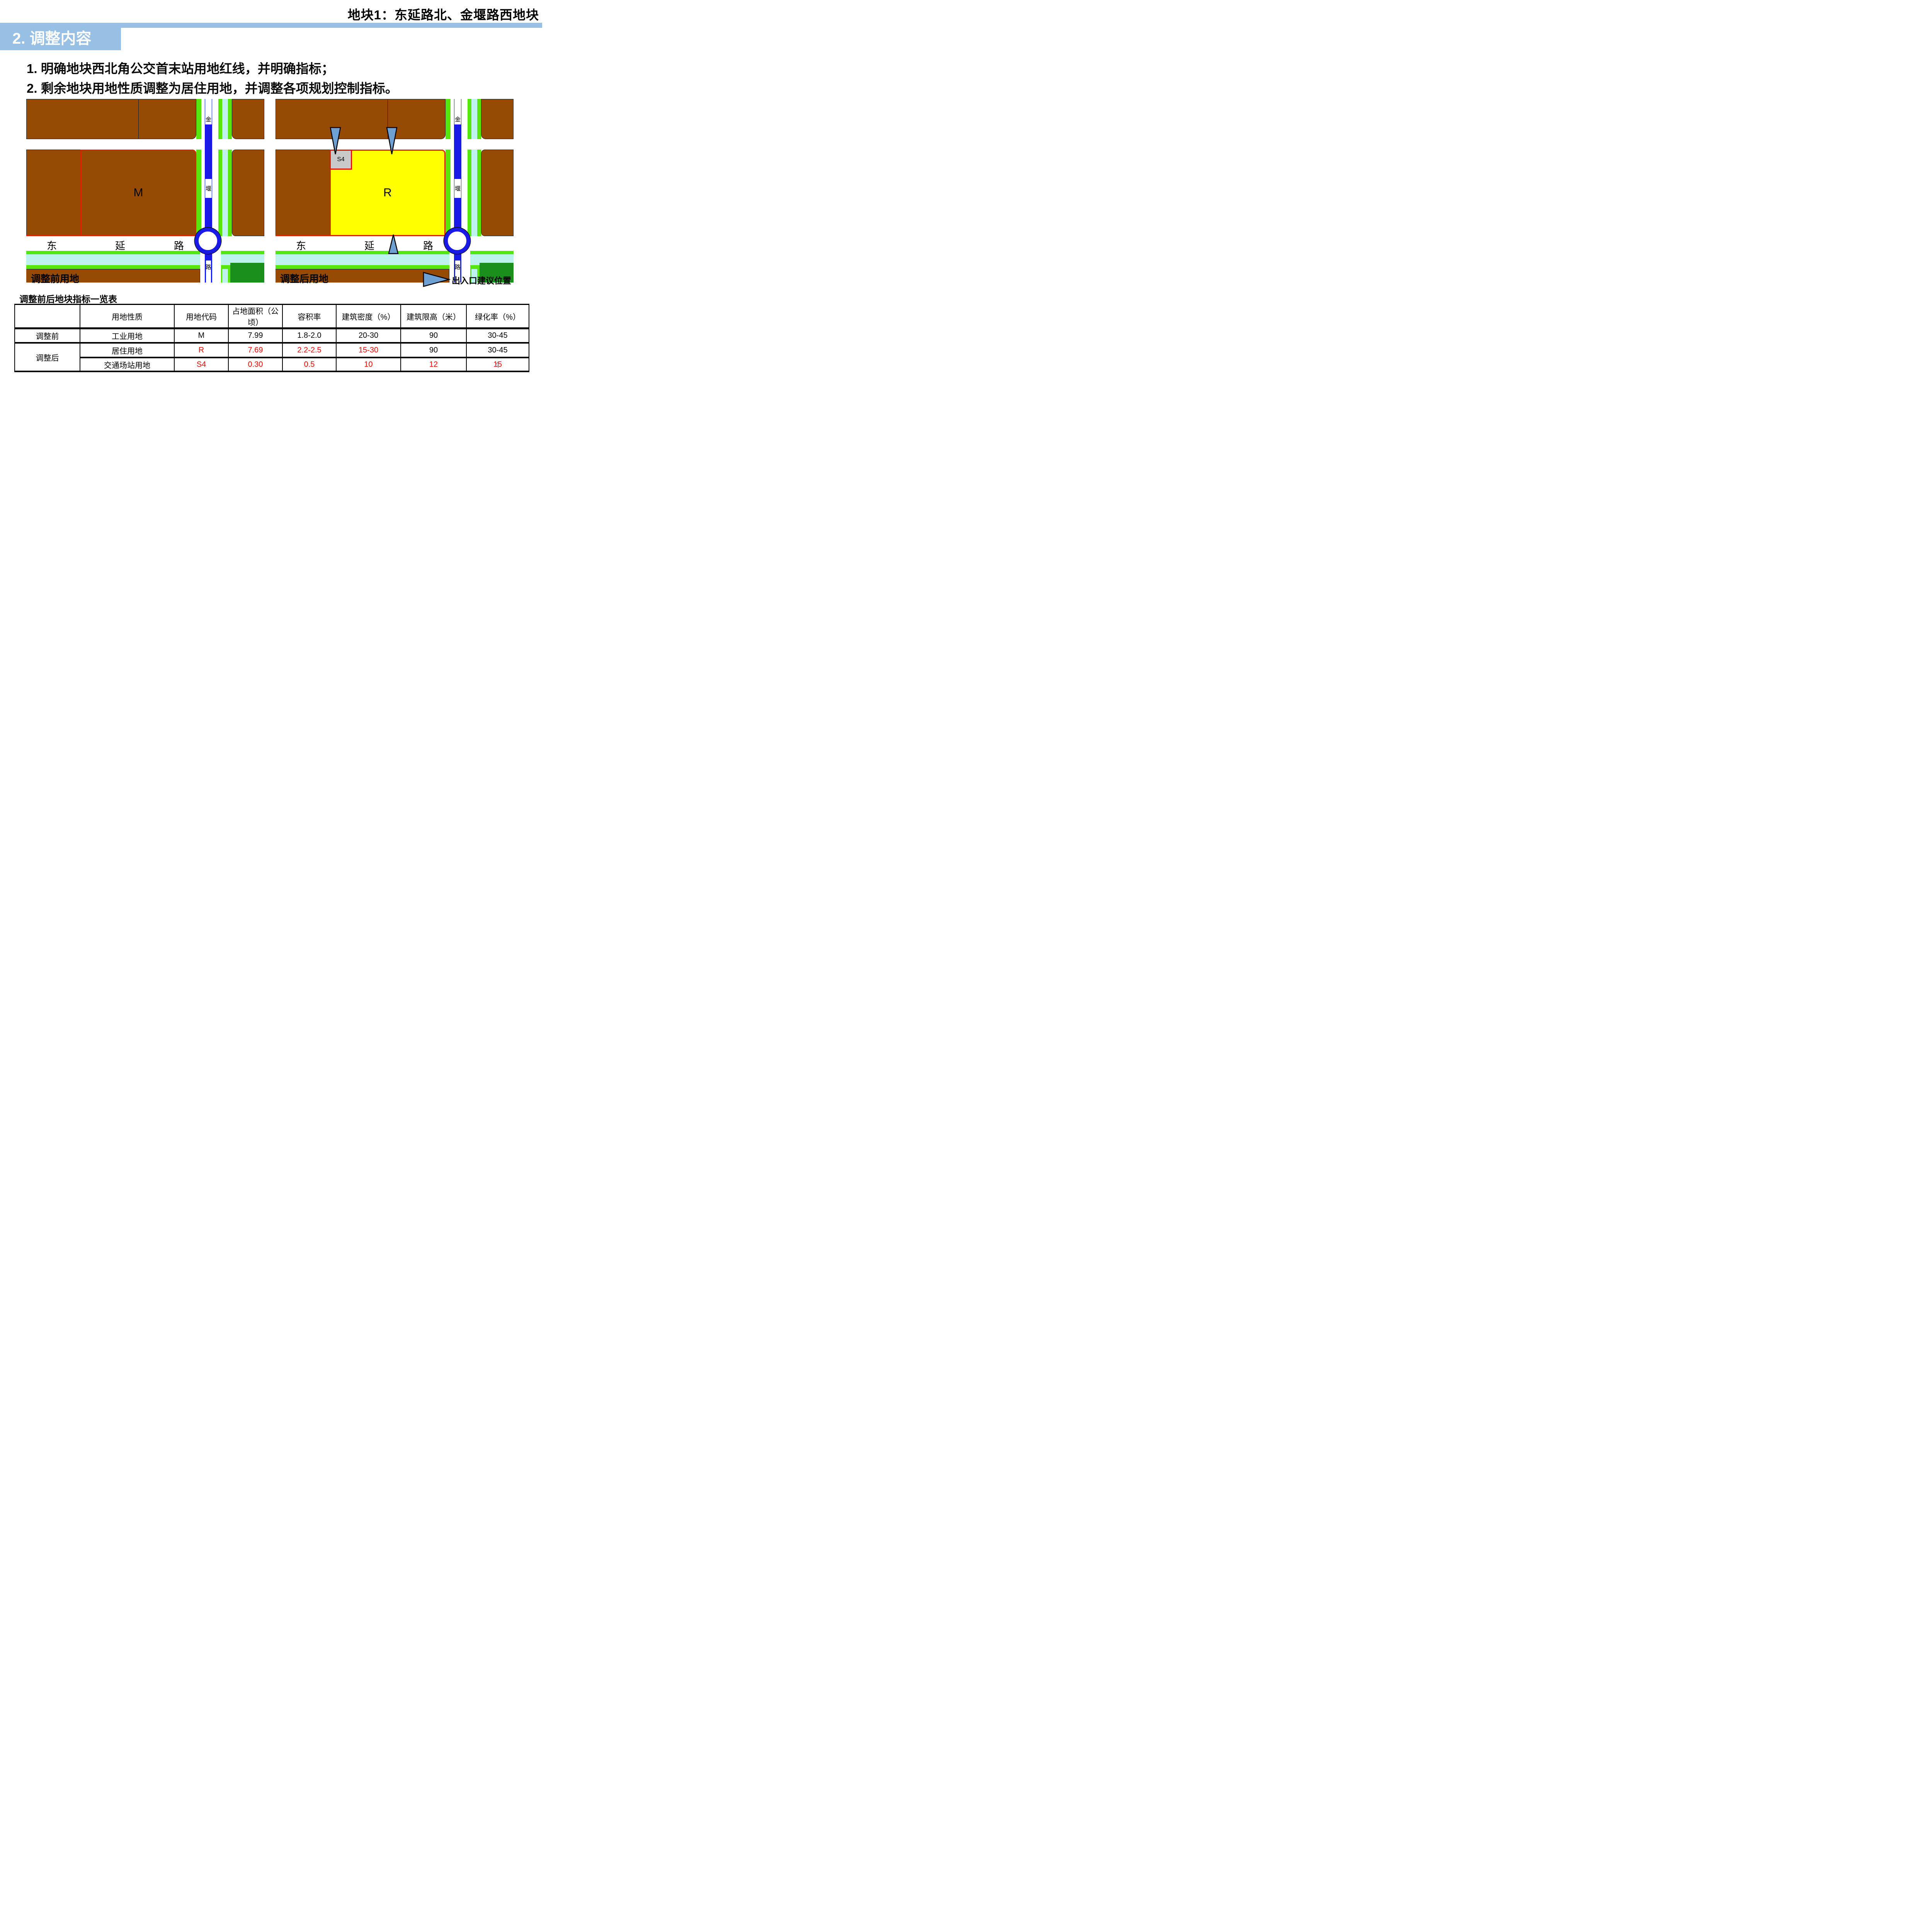 Image resolution: width=1932 pixels, height=1917 pixels. I want to click on row-label-merged: 调整后, so click(47, 357).